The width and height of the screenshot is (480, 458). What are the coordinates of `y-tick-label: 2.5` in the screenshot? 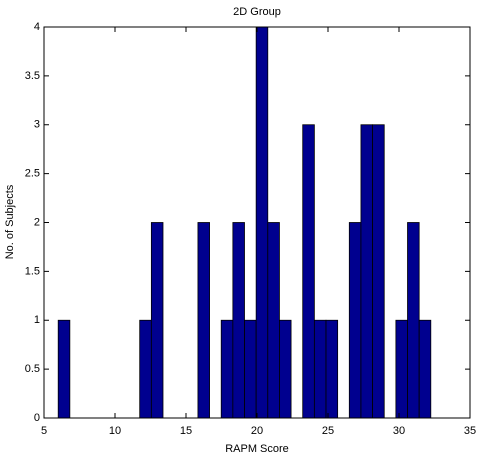 It's located at (32, 174).